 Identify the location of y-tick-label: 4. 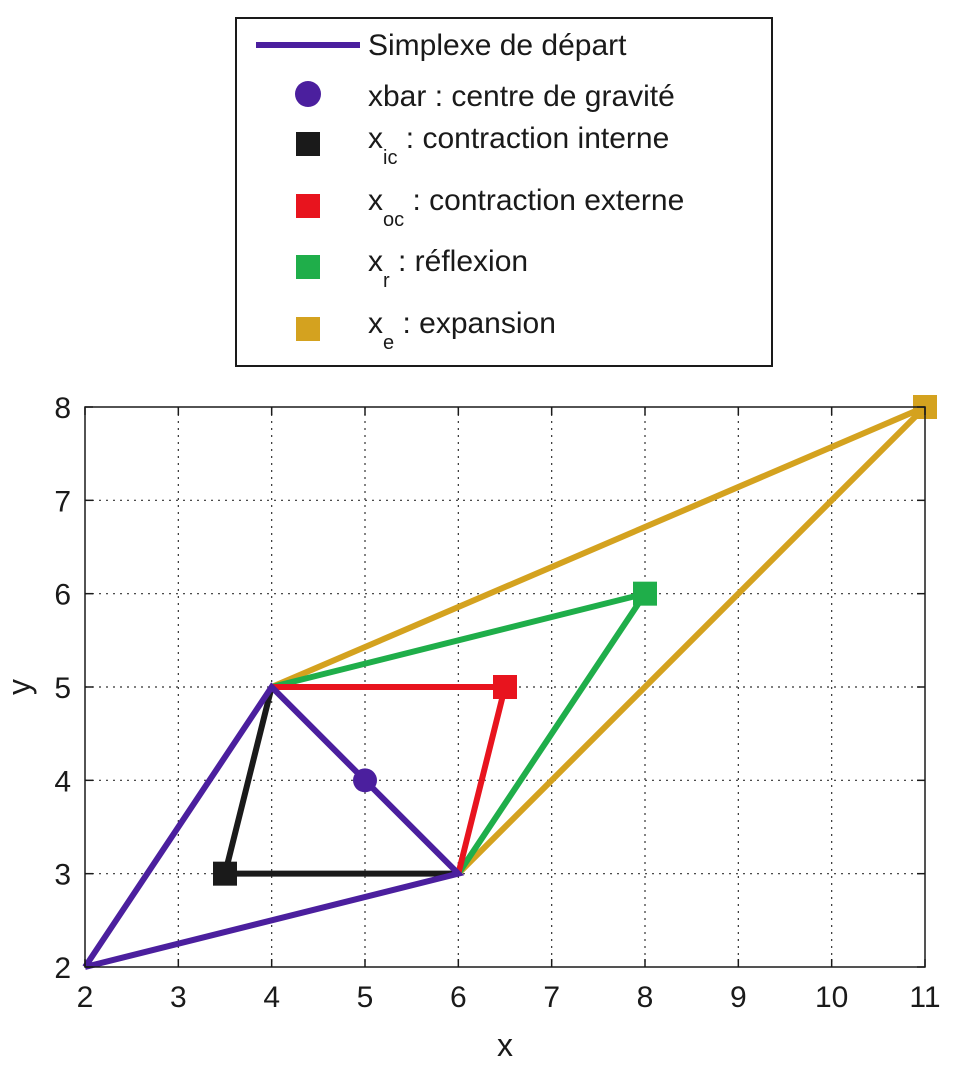
(62, 781).